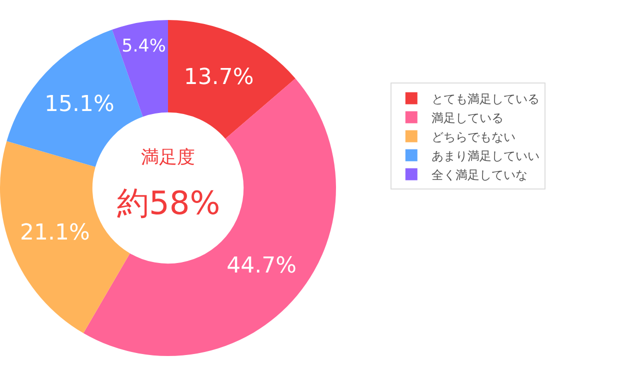 The width and height of the screenshot is (640, 376). I want to click on data-label: 5.4%, so click(144, 46).